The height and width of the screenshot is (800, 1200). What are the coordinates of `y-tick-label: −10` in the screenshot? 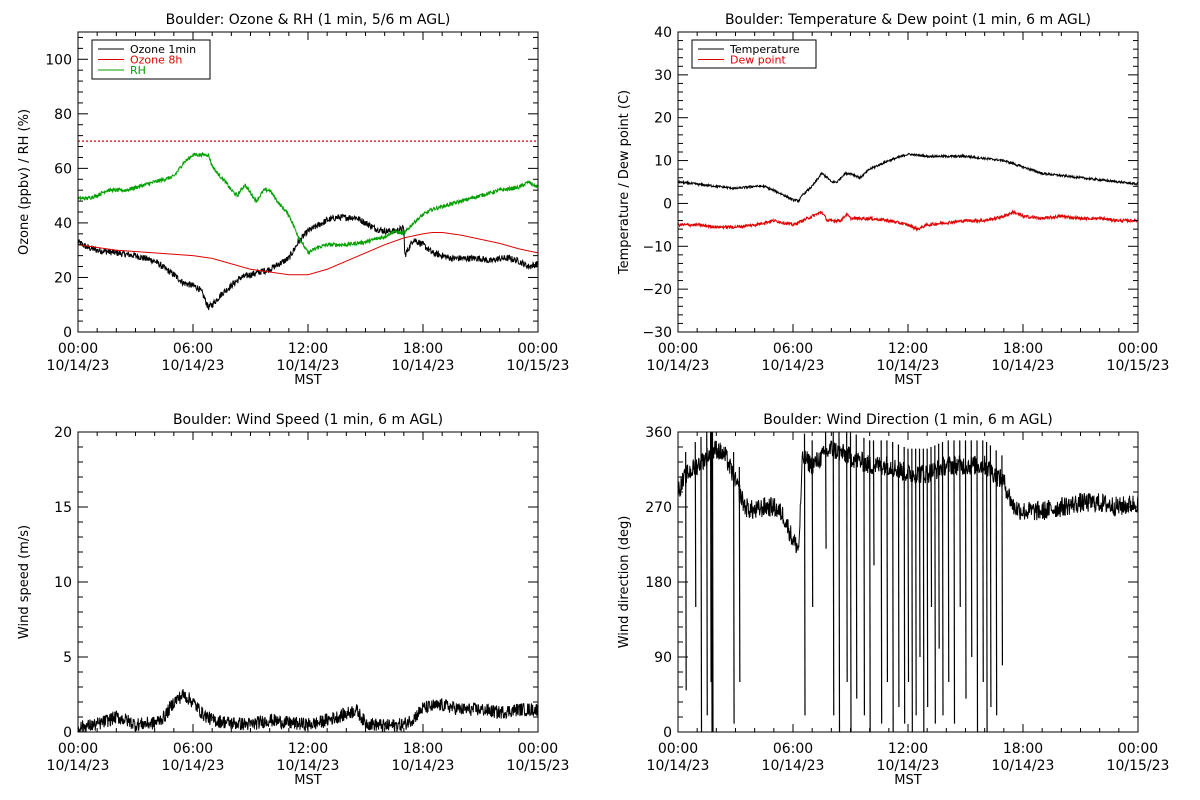 It's located at (657, 247).